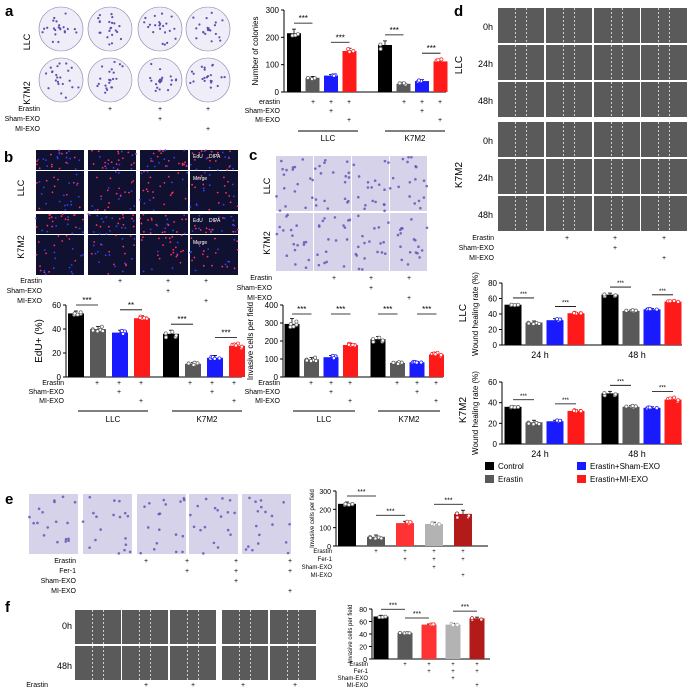 The image size is (691, 694). I want to click on treatment-table-a-chart: erastin + + + + + + Sham-EXO + + MI-EXO + +, so click(343, 111).